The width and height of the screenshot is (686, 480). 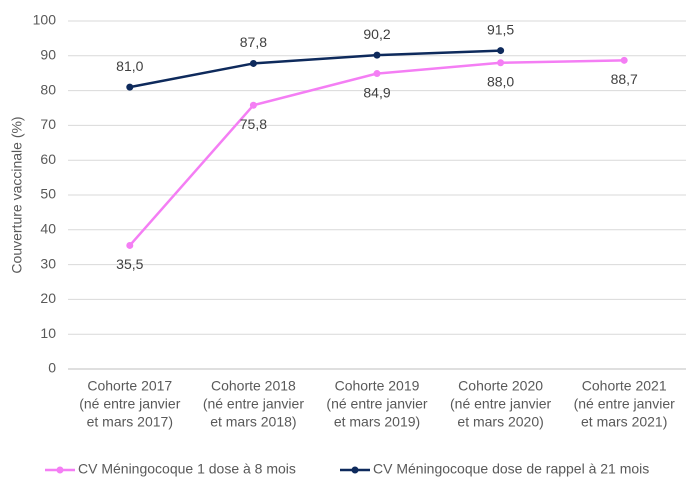 What do you see at coordinates (377, 386) in the screenshot?
I see `x-tick-label: Cohorte 2019` at bounding box center [377, 386].